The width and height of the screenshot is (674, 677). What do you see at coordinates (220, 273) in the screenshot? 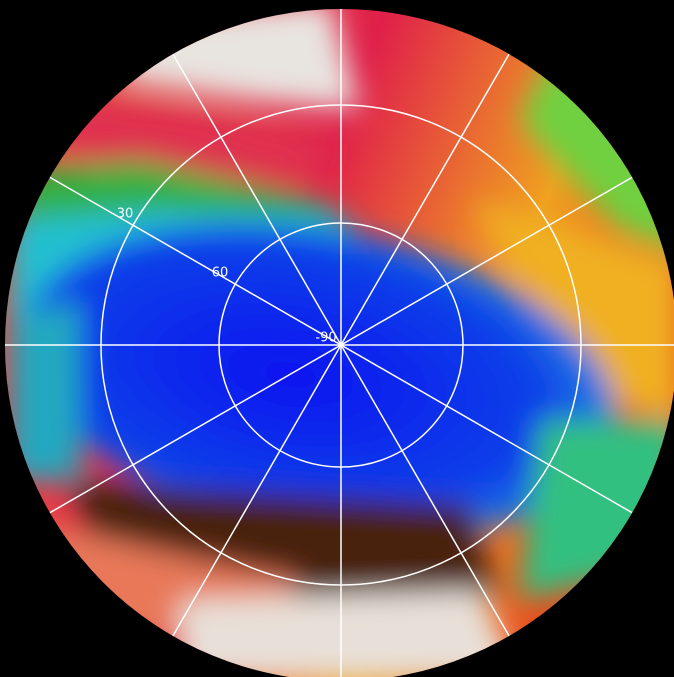
I see `latitude-label: 60` at bounding box center [220, 273].